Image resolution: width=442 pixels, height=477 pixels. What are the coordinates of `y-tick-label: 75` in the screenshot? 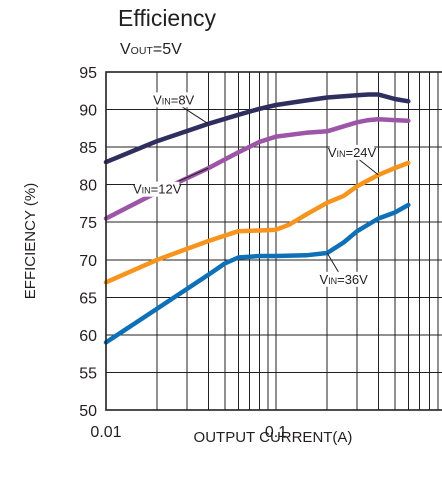 It's located at (88, 223).